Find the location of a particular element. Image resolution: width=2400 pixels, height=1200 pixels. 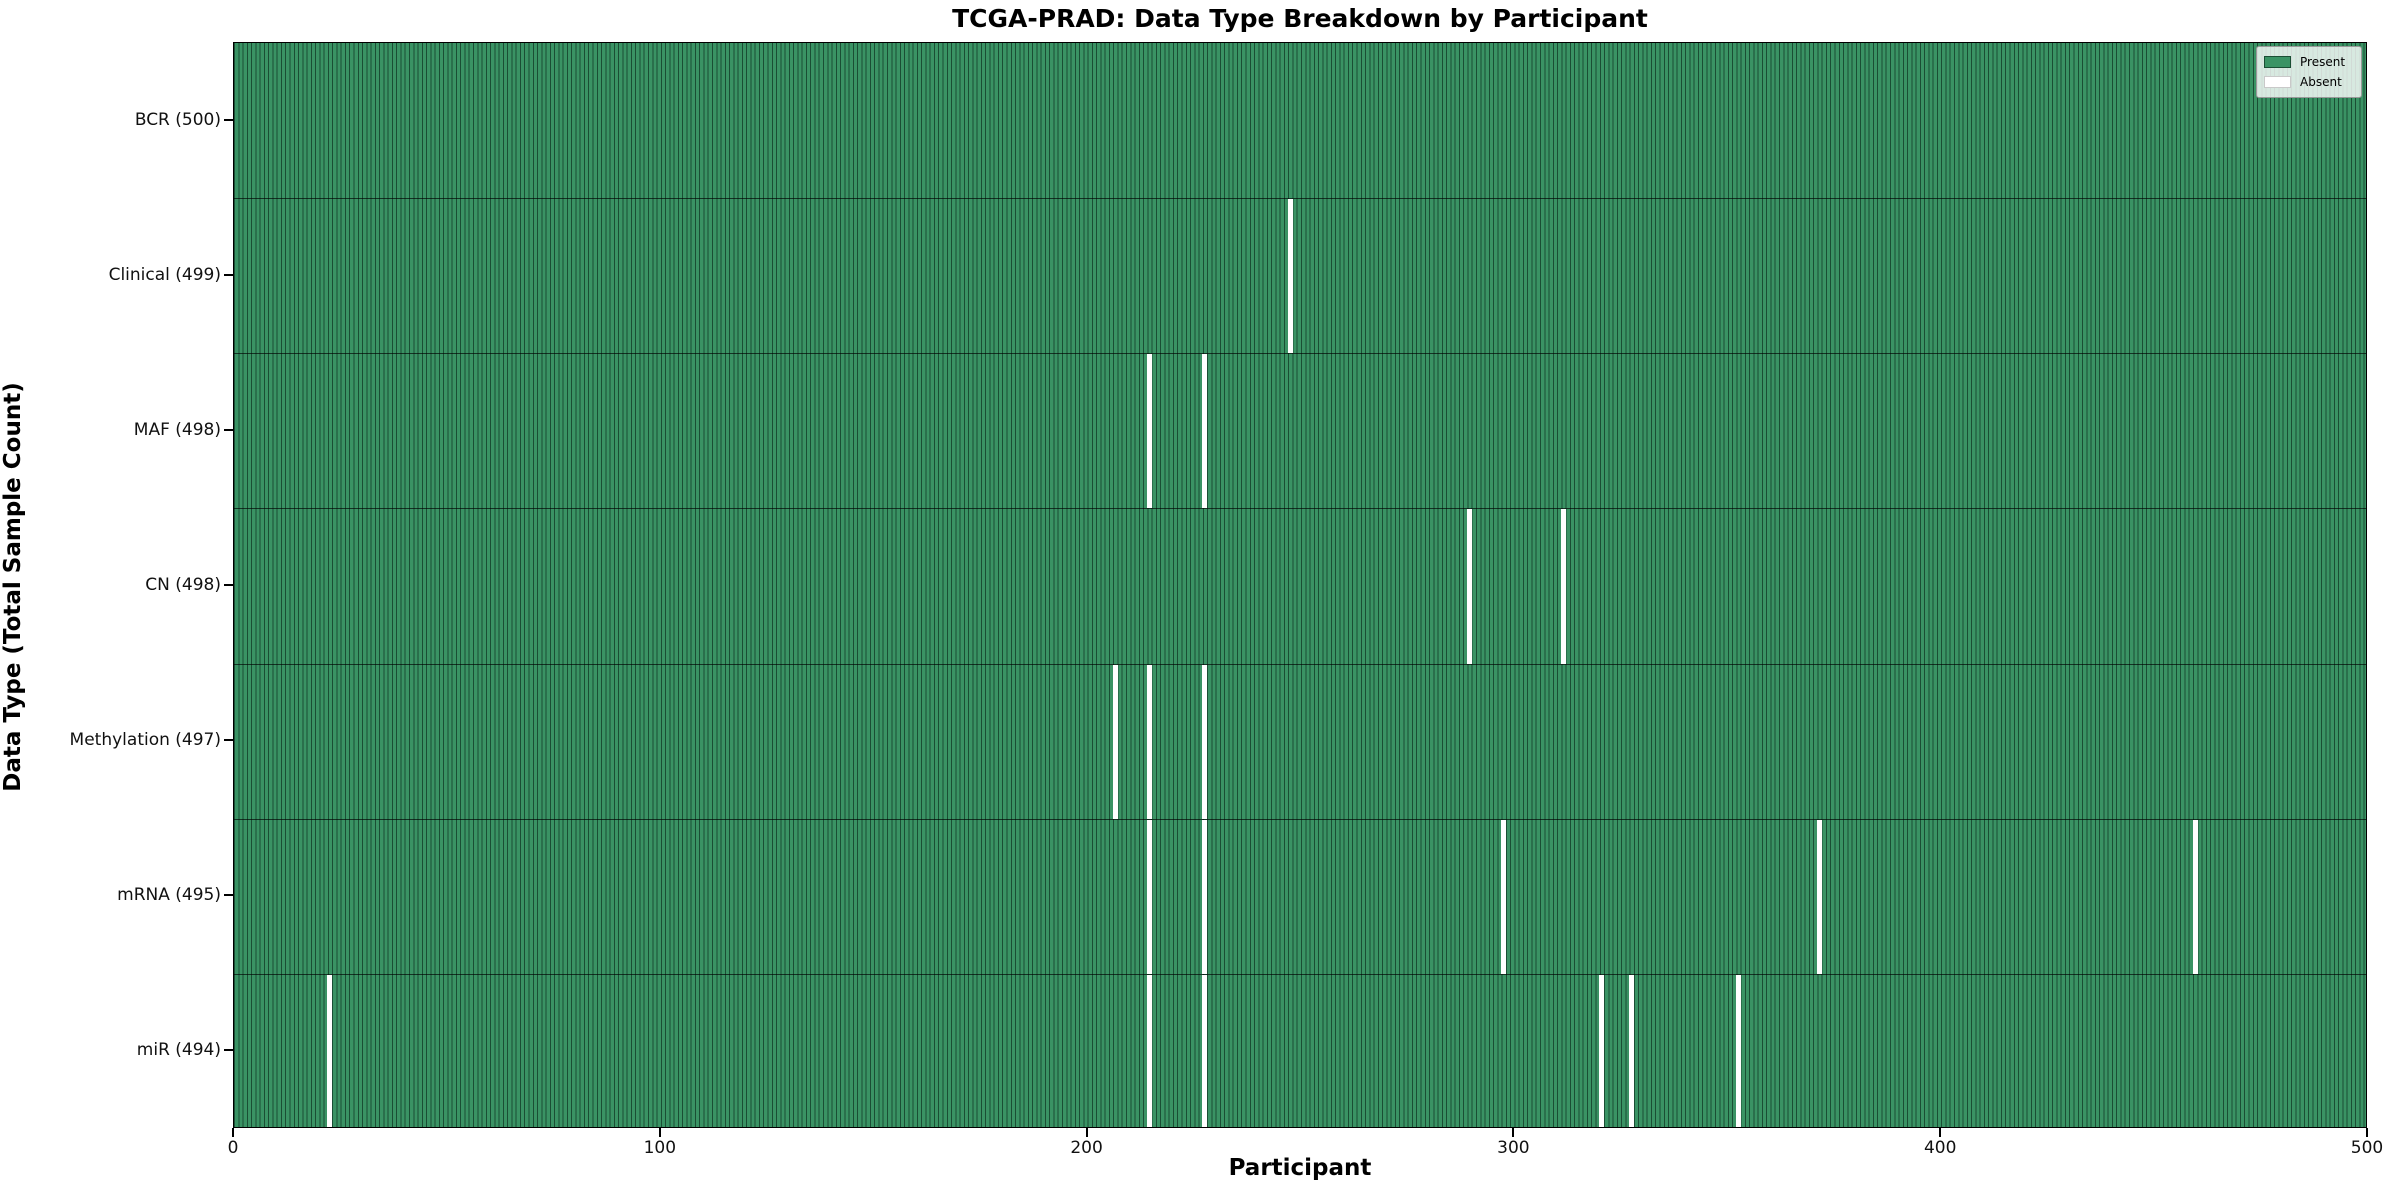

y-tick-label: MAF (498) is located at coordinates (177, 429).